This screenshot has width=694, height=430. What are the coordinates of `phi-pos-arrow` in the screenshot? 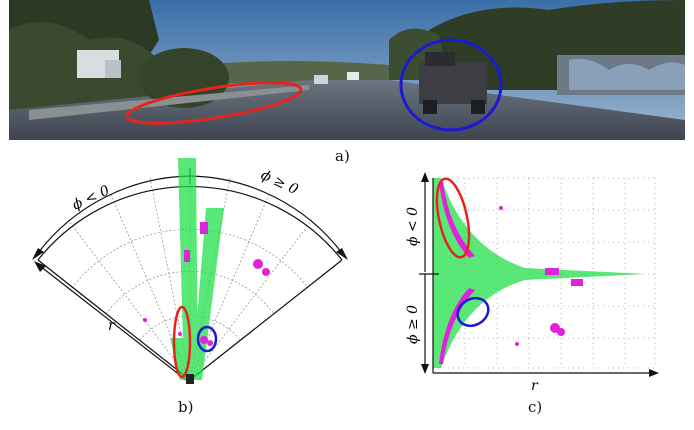 It's located at (266, 214).